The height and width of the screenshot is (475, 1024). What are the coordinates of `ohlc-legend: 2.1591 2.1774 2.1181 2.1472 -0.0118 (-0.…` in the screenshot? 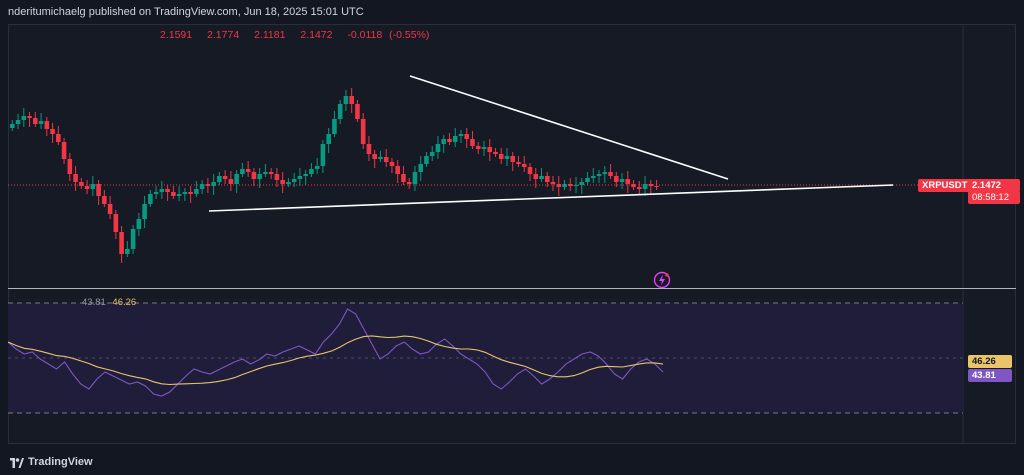 It's located at (298, 35).